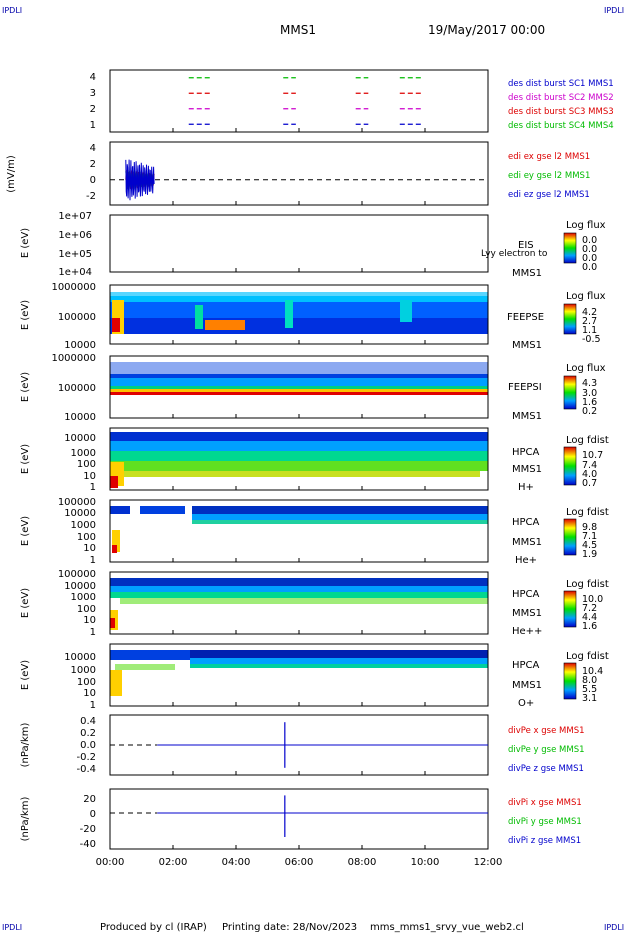  Describe the element at coordinates (25, 603) in the screenshot. I see `hpca-hepp-ylabel: E (eV)` at that location.